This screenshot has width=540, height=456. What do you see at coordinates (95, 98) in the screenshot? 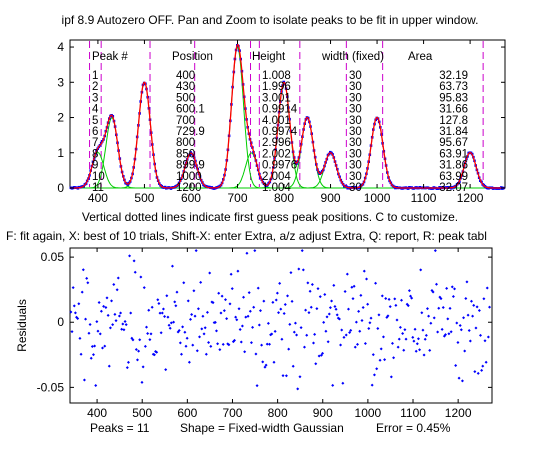
I see `table-cell: 3` at bounding box center [95, 98].